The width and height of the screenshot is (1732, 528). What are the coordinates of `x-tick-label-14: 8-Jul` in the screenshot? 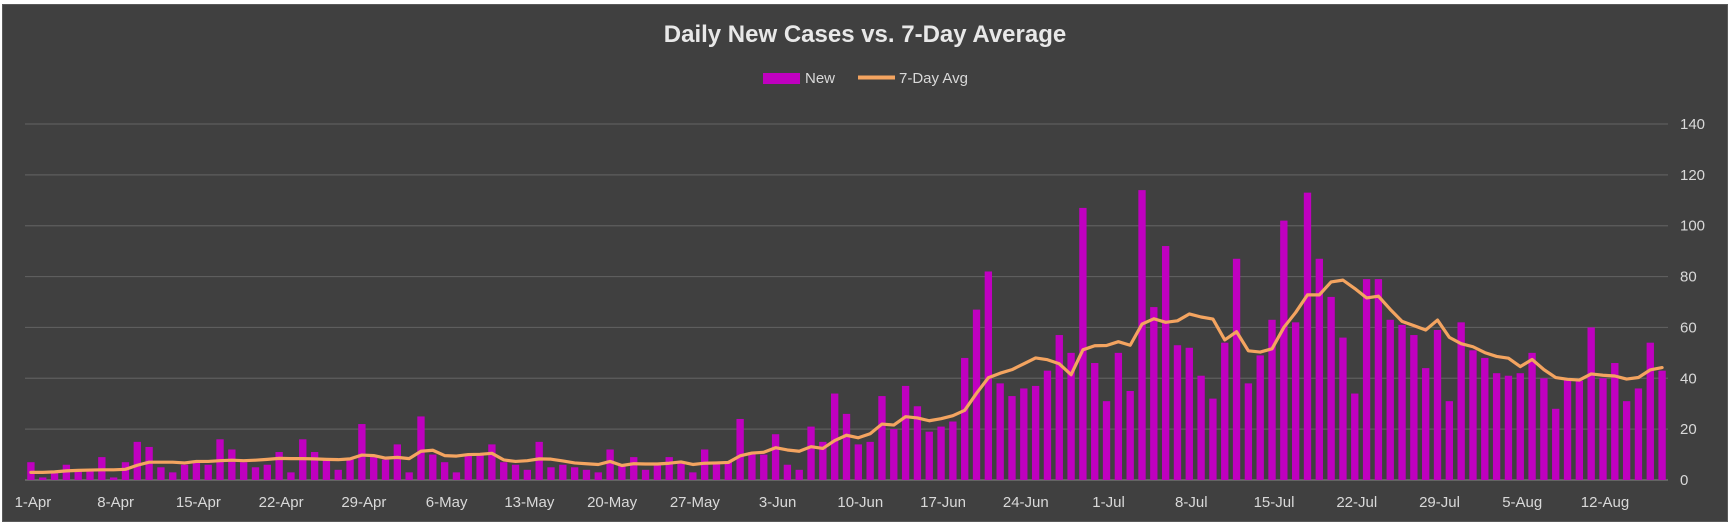 It's located at (1191, 502).